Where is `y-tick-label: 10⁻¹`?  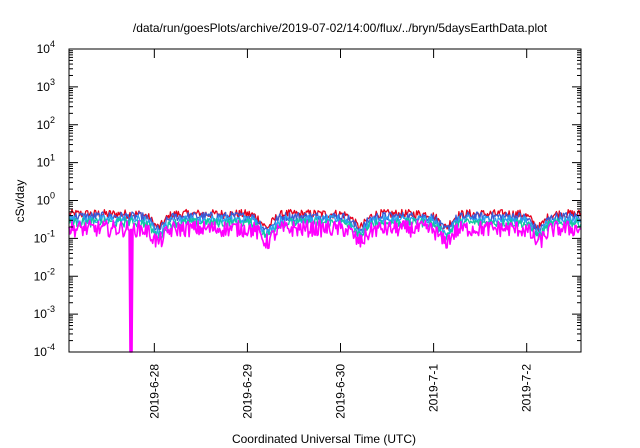
y-tick-label: 10⁻¹ is located at coordinates (44, 236).